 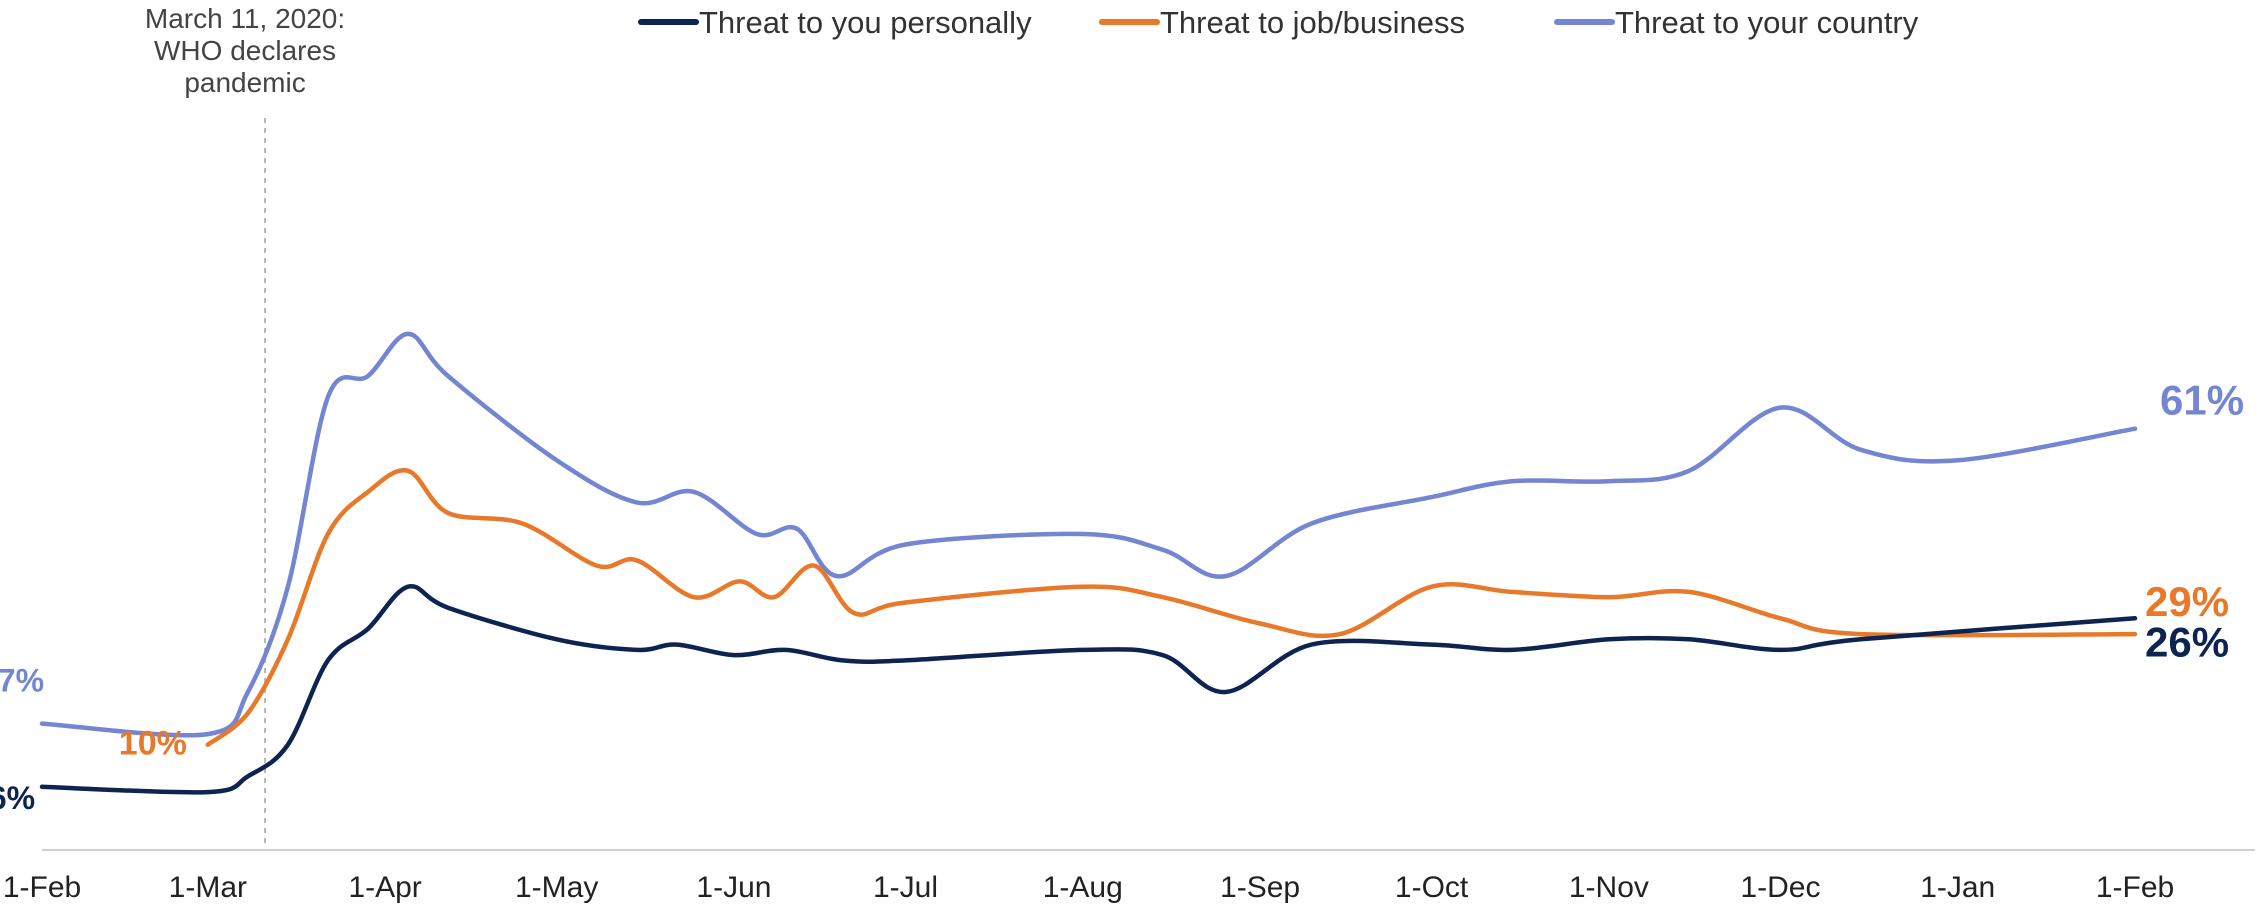 I want to click on x-tick-label-1-aug-6: 1-Aug, so click(x=1083, y=887).